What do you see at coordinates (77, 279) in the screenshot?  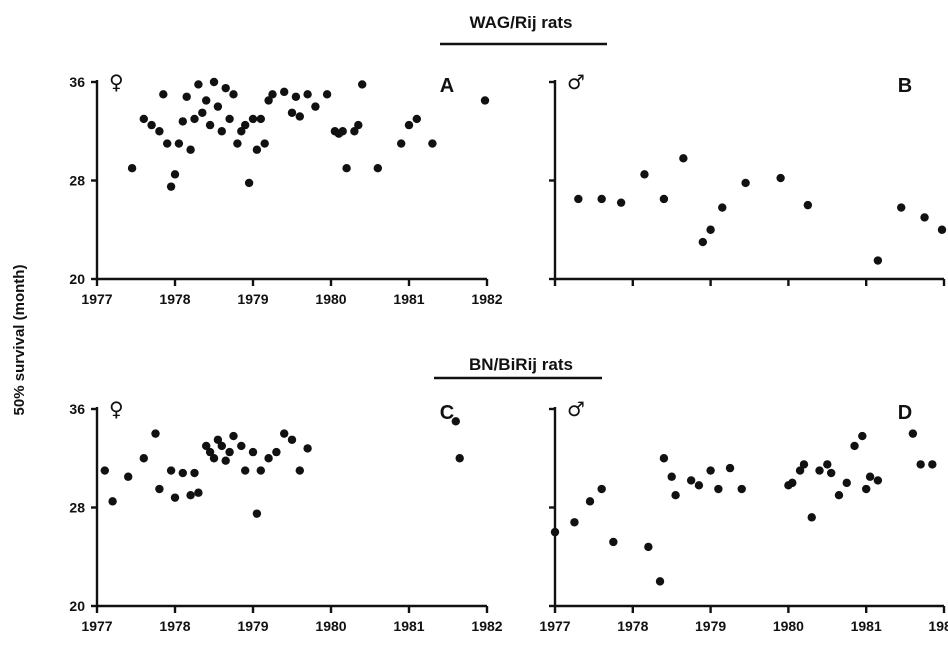 I see `y-tick-label: 20` at bounding box center [77, 279].